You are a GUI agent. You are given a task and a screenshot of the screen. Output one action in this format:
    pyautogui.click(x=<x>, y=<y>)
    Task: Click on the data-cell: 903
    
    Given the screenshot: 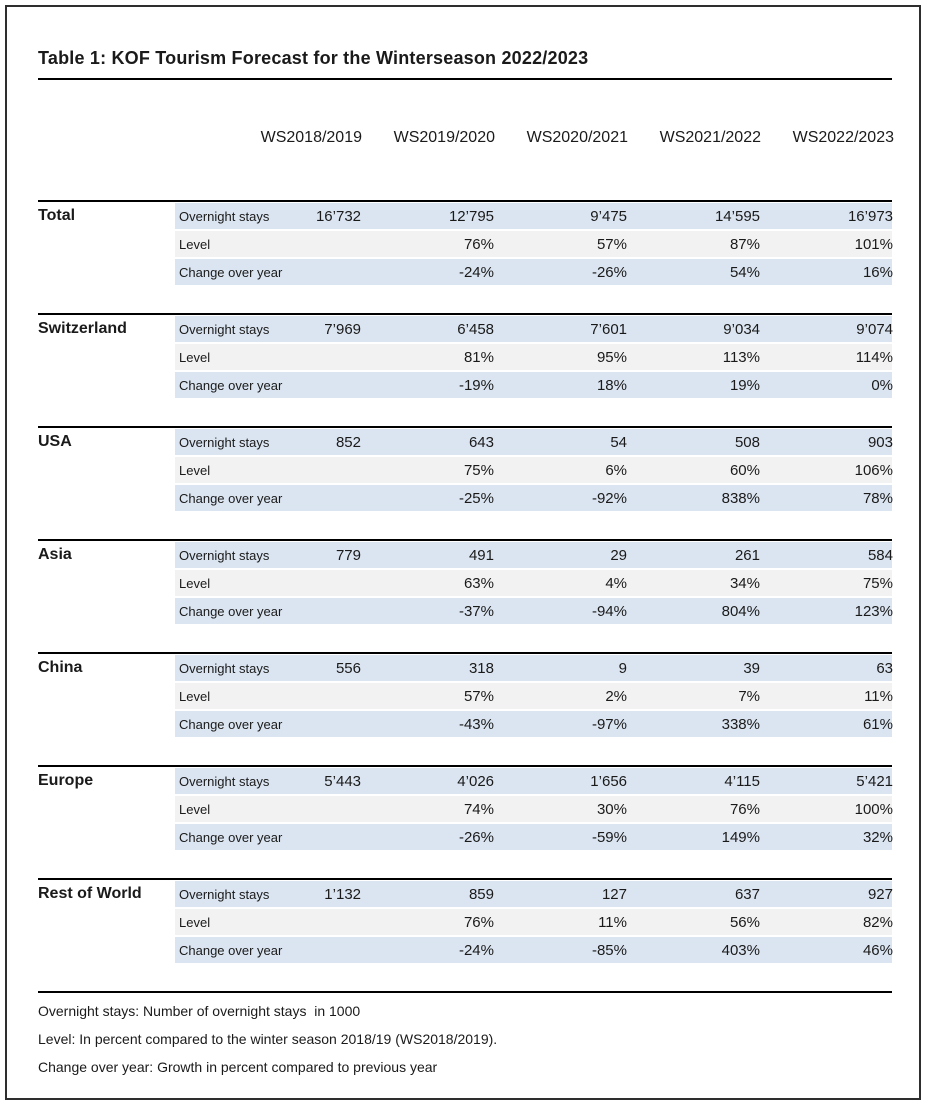 What is the action you would take?
    pyautogui.click(x=880, y=442)
    